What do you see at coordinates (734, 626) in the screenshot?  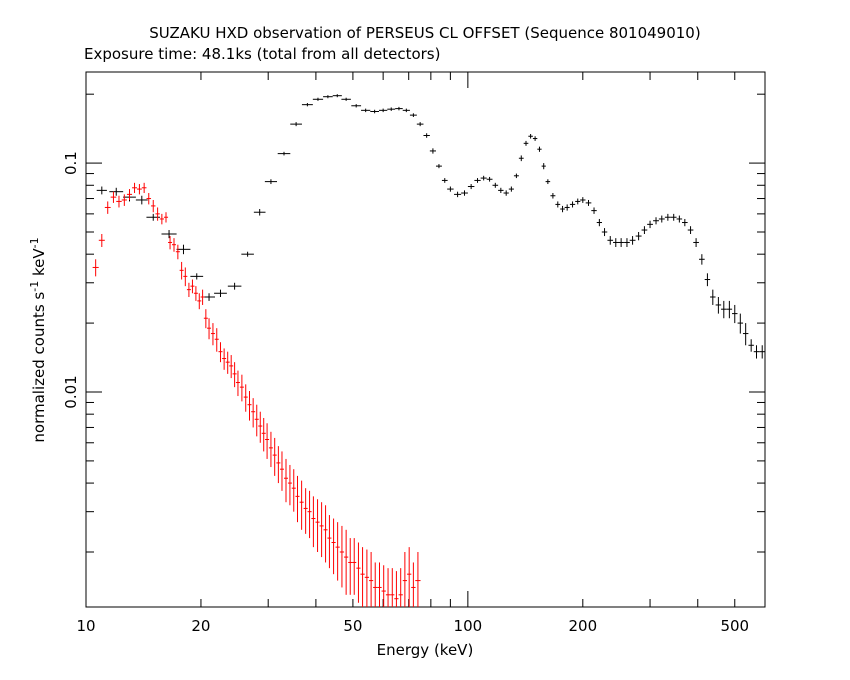 I see `x-tick-label: 500` at bounding box center [734, 626].